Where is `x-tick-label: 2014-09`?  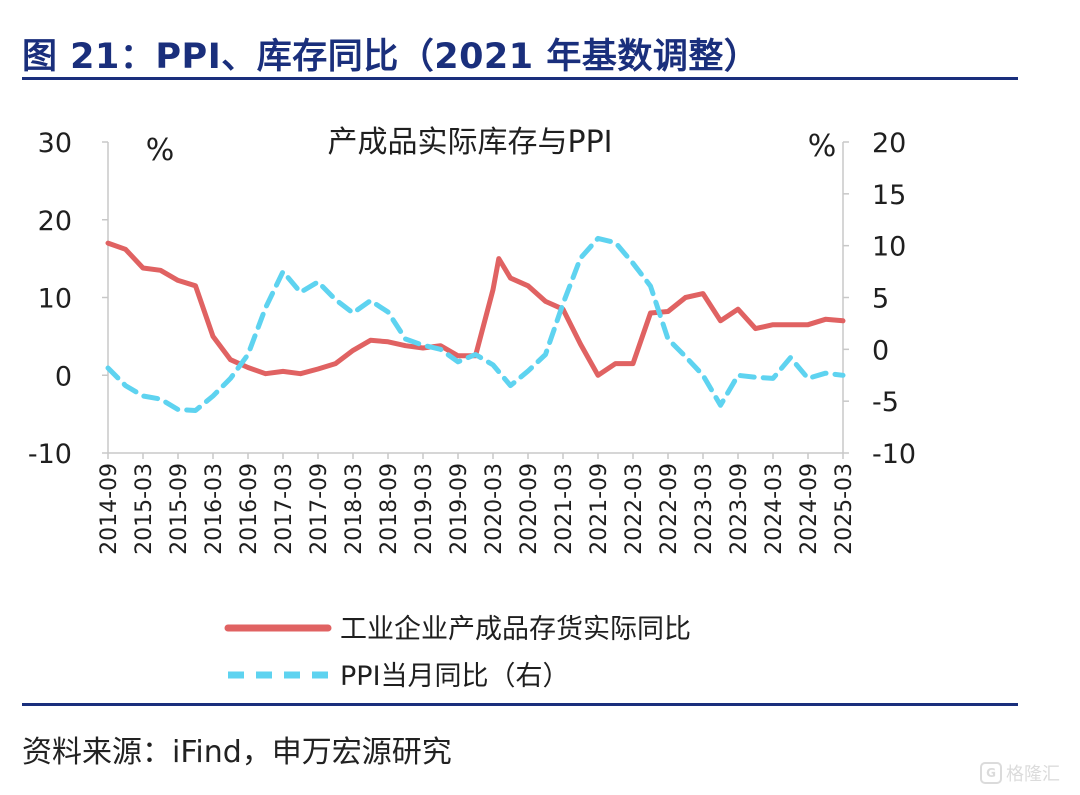
x-tick-label: 2014-09 is located at coordinates (109, 509).